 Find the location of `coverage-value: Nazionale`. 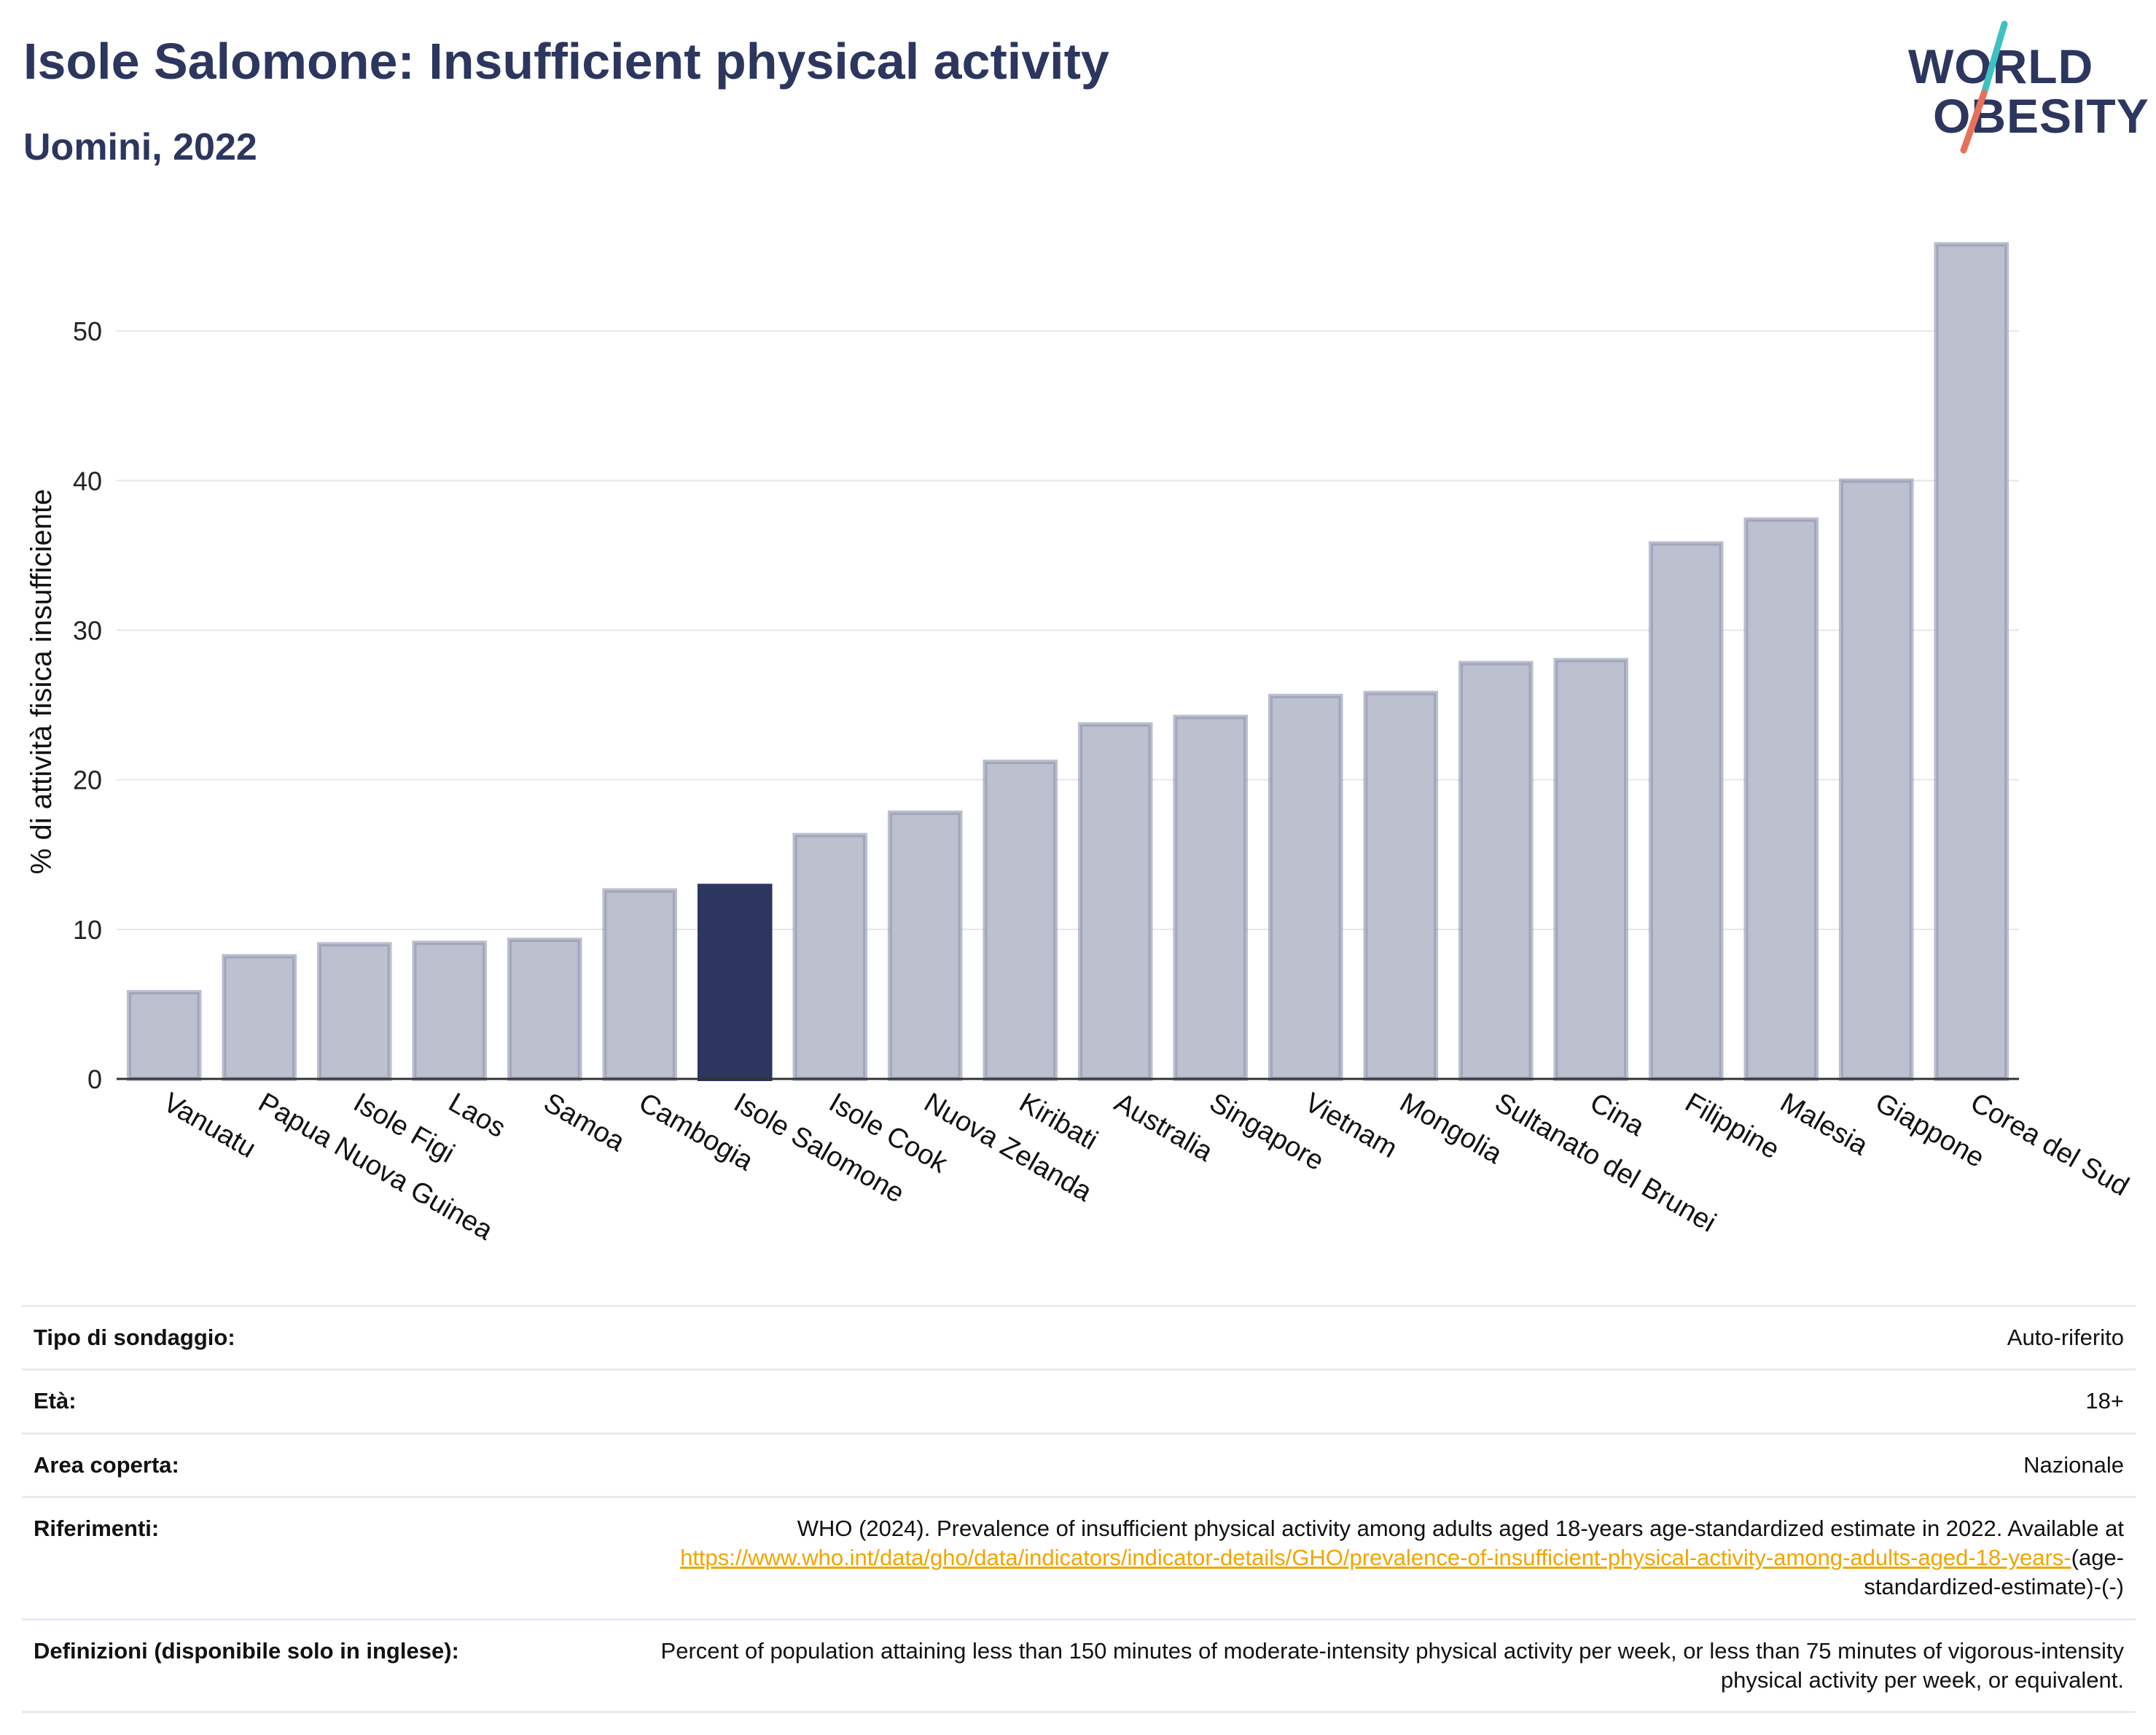

coverage-value: Nazionale is located at coordinates (2073, 1464).